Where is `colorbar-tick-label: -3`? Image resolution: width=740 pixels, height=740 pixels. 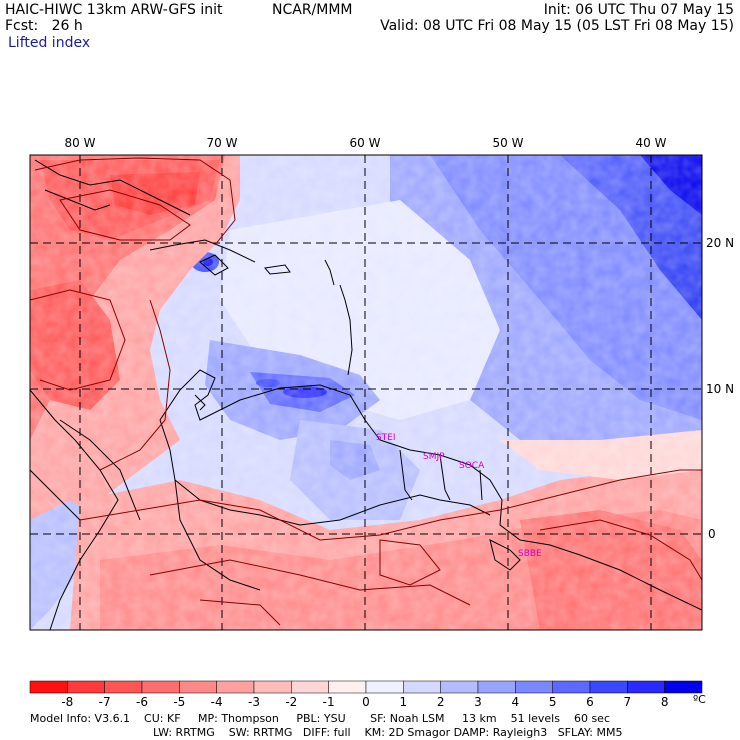 colorbar-tick-label: -3 is located at coordinates (254, 702).